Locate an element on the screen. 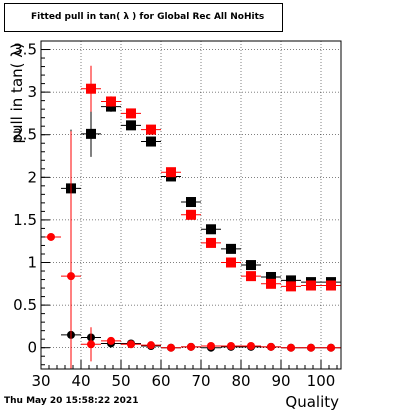 This screenshot has width=400, height=410. y-tick-label: 2.5 is located at coordinates (25, 135).